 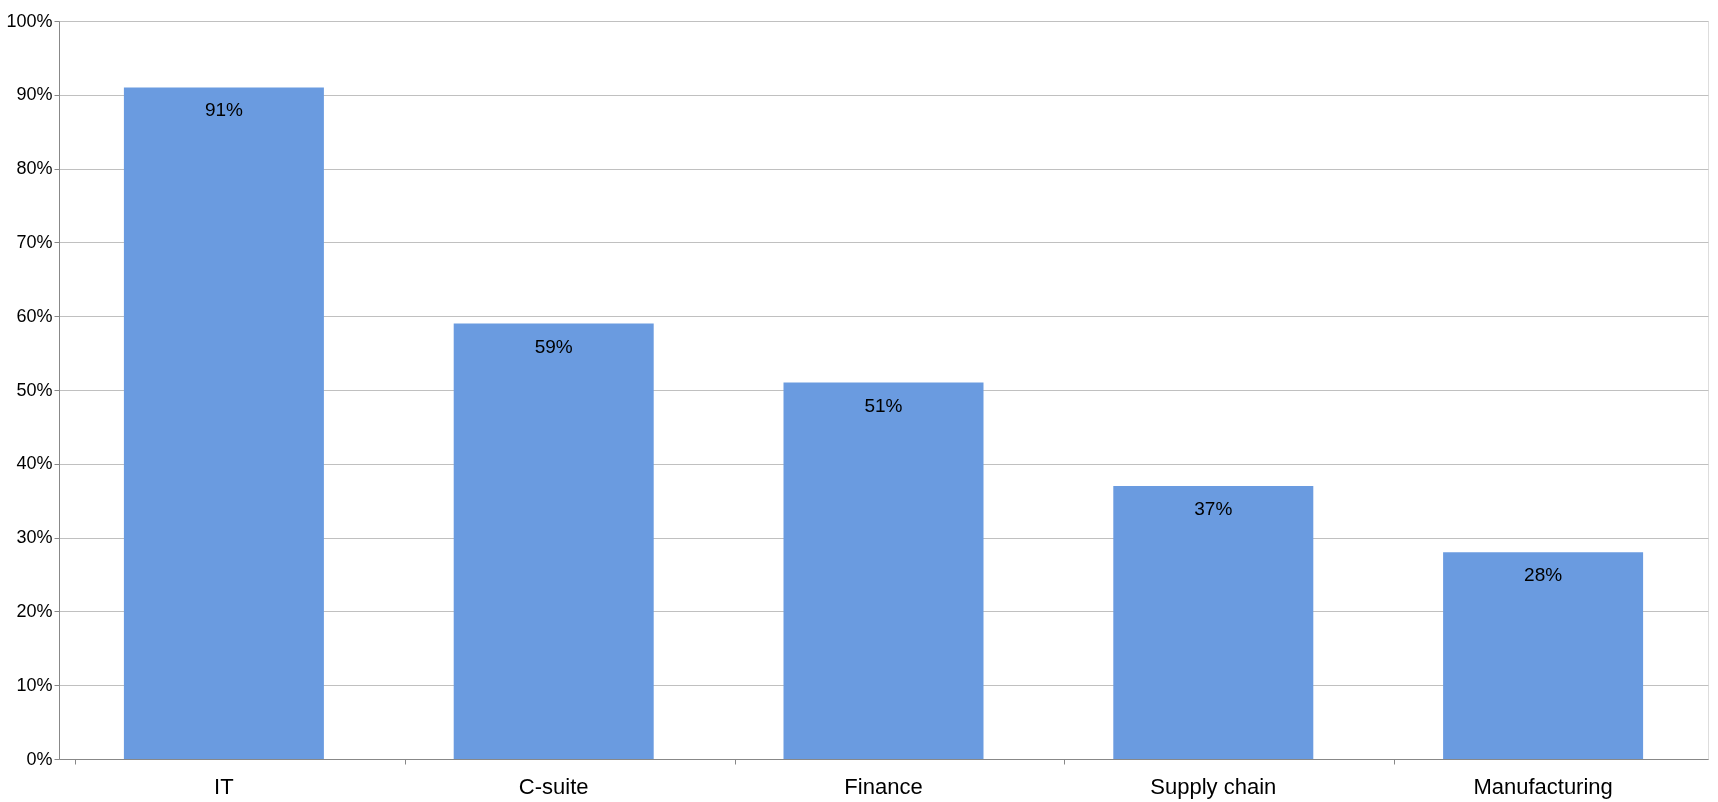 What do you see at coordinates (34, 463) in the screenshot?
I see `y-tick-label: 40%` at bounding box center [34, 463].